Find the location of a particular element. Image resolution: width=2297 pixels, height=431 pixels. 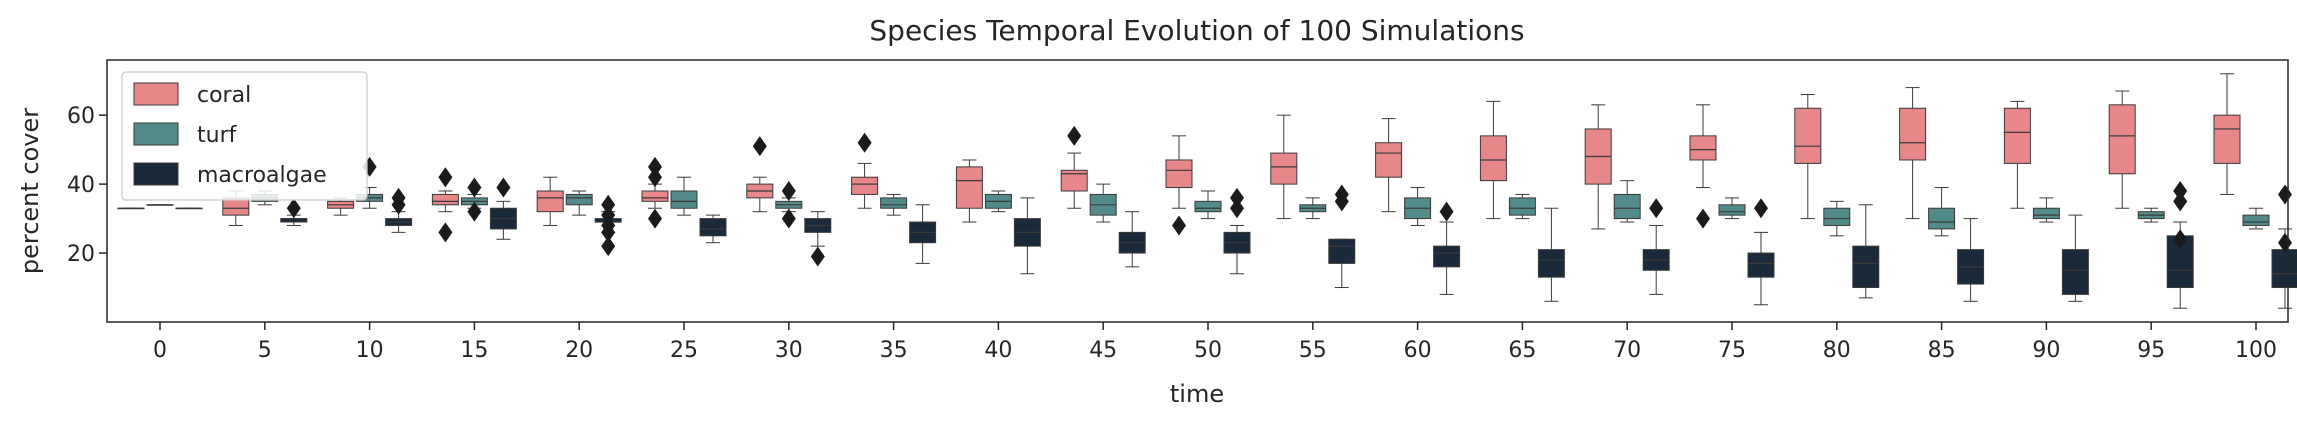

legend-frame is located at coordinates (244, 136).